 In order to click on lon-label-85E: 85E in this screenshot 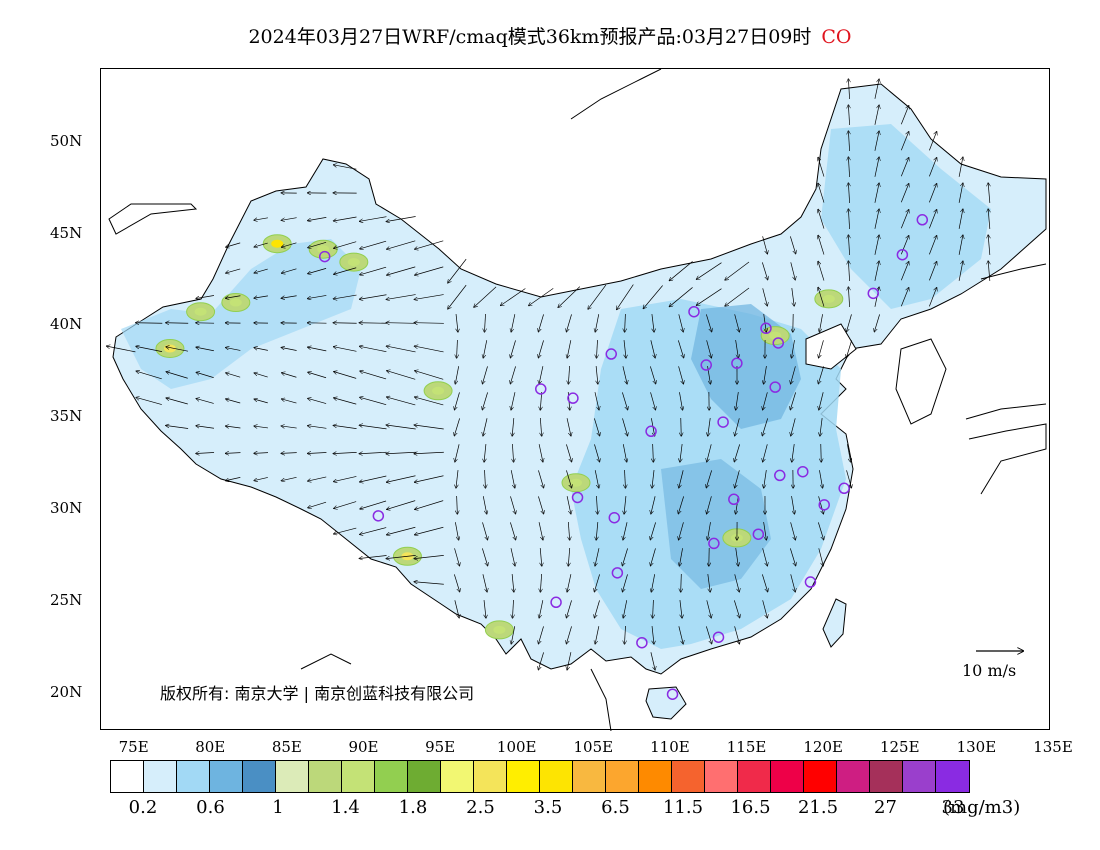, I will do `click(286, 747)`.